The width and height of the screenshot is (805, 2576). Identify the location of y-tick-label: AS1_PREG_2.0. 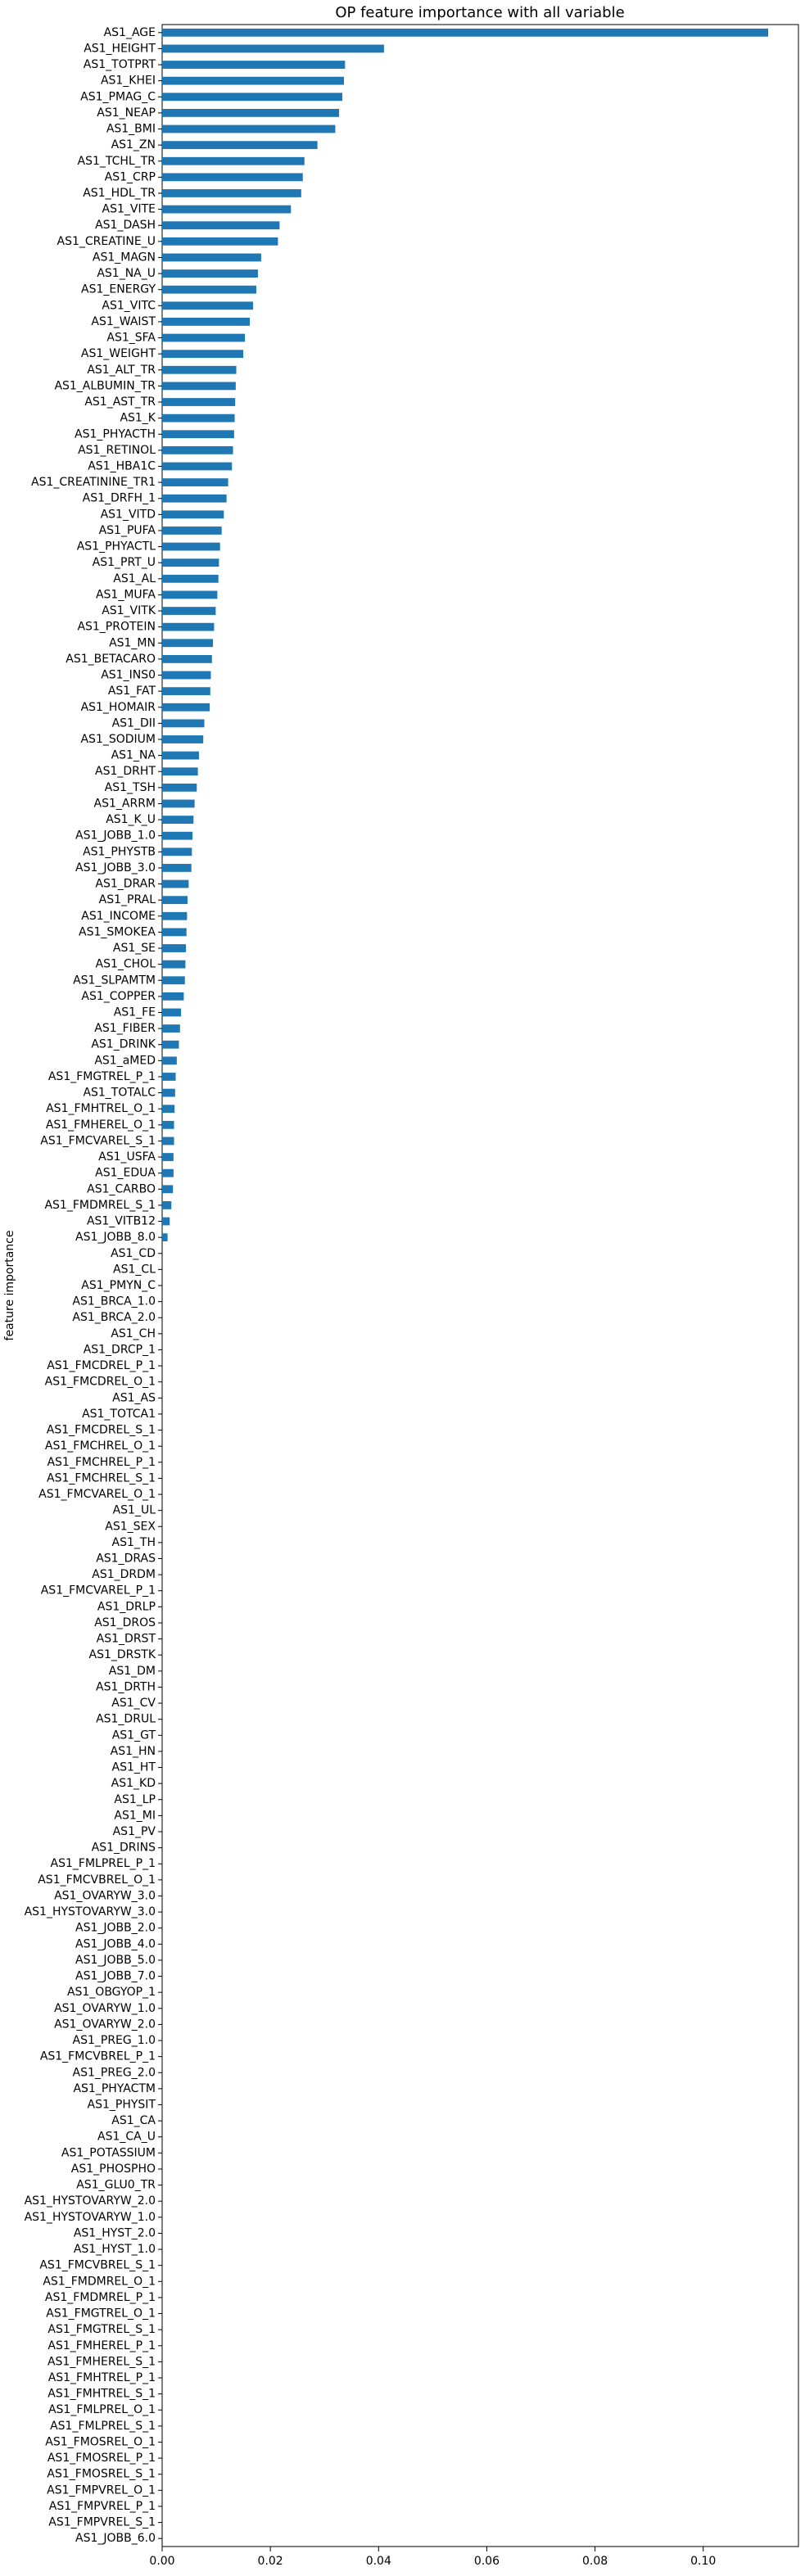
(114, 2072).